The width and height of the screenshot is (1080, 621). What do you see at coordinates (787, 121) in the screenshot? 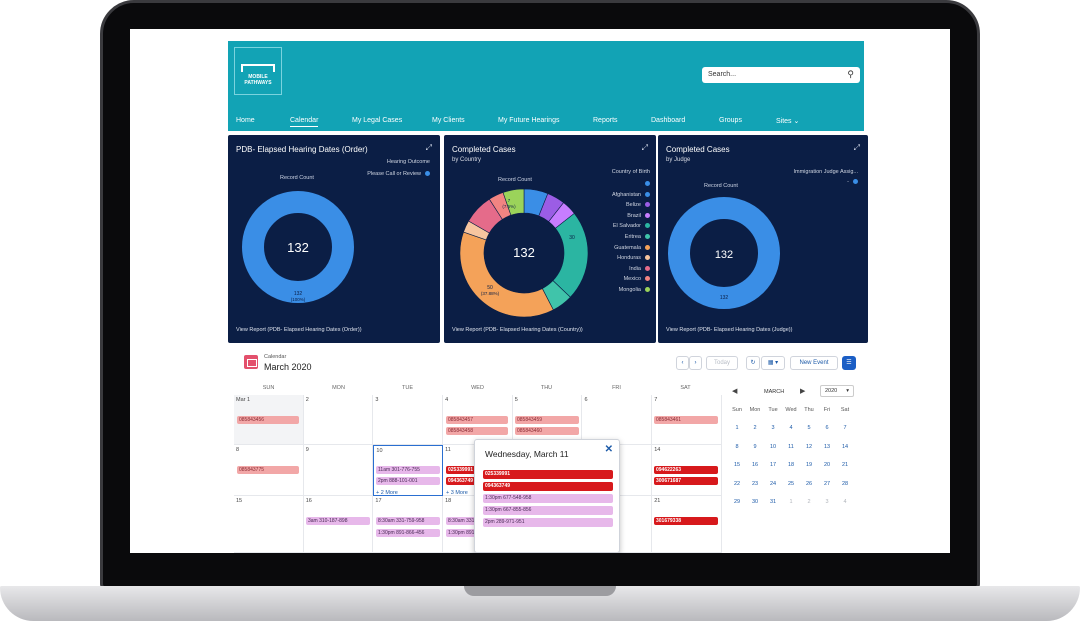
I see `nav-sites: Sites ⌄` at bounding box center [787, 121].